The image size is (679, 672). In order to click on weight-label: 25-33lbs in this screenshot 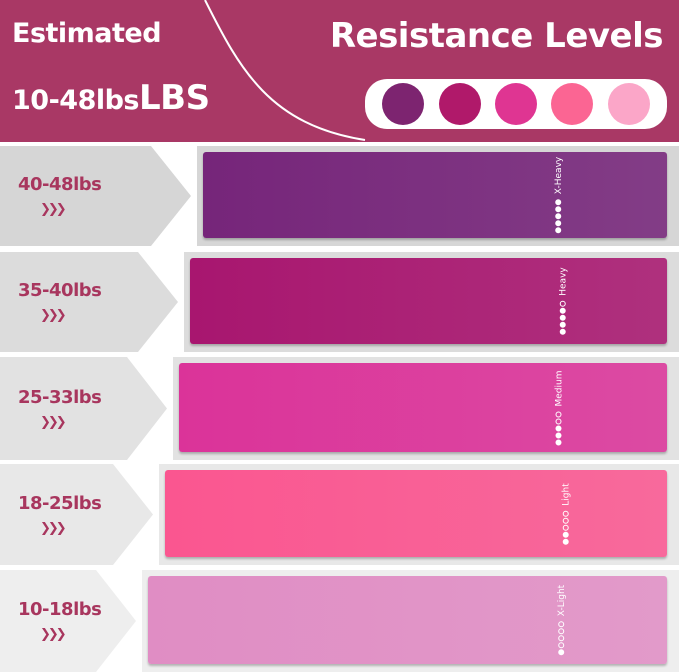, I will do `click(60, 397)`.